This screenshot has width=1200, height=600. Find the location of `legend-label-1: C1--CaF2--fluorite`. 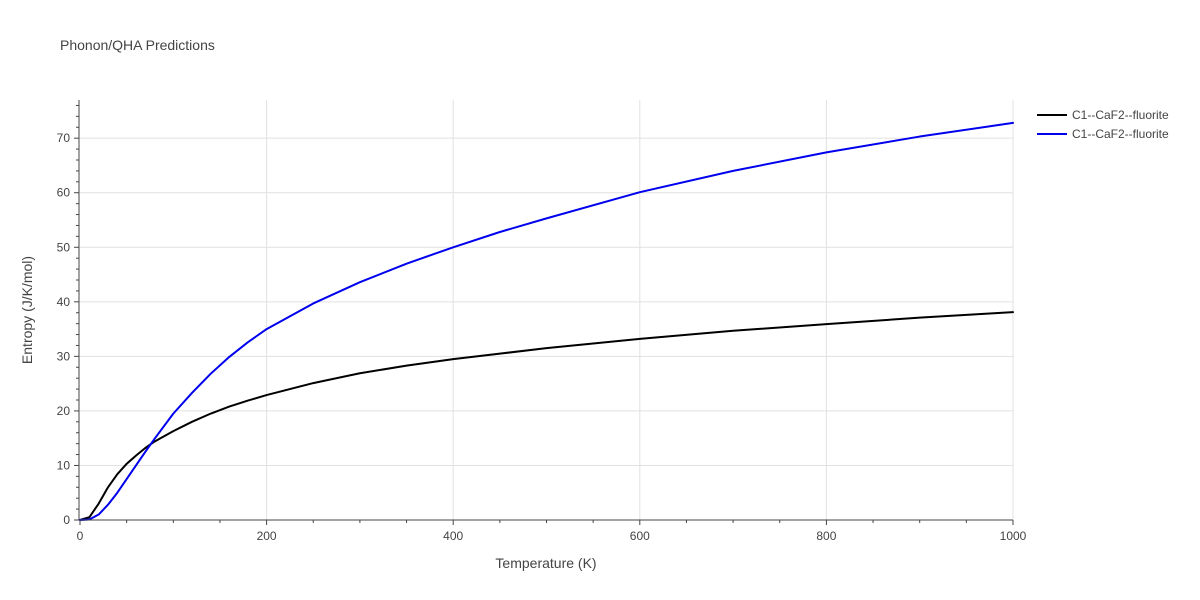

legend-label-1: C1--CaF2--fluorite is located at coordinates (1120, 115).